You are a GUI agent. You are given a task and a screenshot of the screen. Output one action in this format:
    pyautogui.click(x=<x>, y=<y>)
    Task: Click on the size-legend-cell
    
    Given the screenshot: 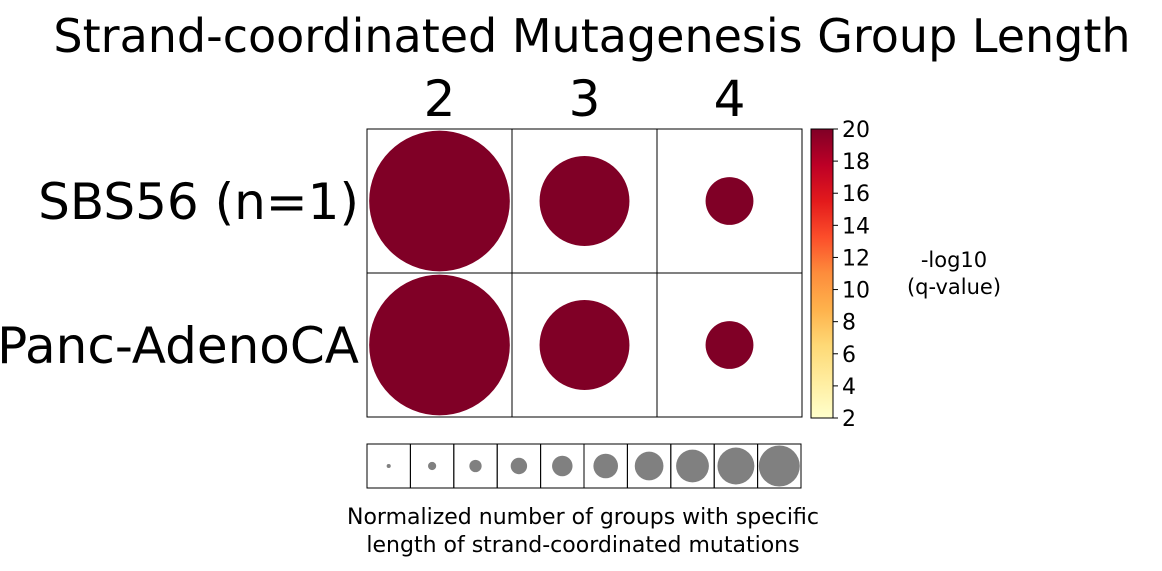 What is the action you would take?
    pyautogui.click(x=779, y=466)
    